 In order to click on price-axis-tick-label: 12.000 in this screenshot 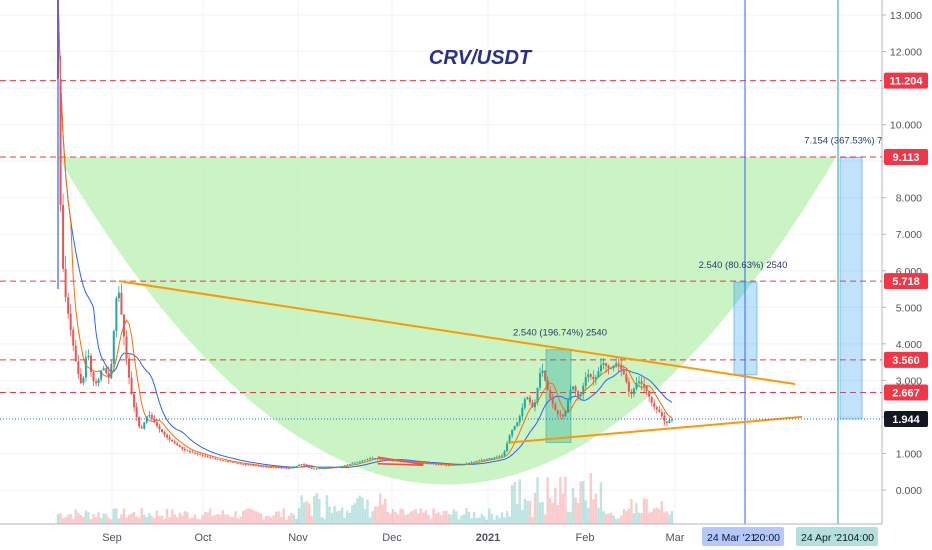, I will do `click(906, 53)`.